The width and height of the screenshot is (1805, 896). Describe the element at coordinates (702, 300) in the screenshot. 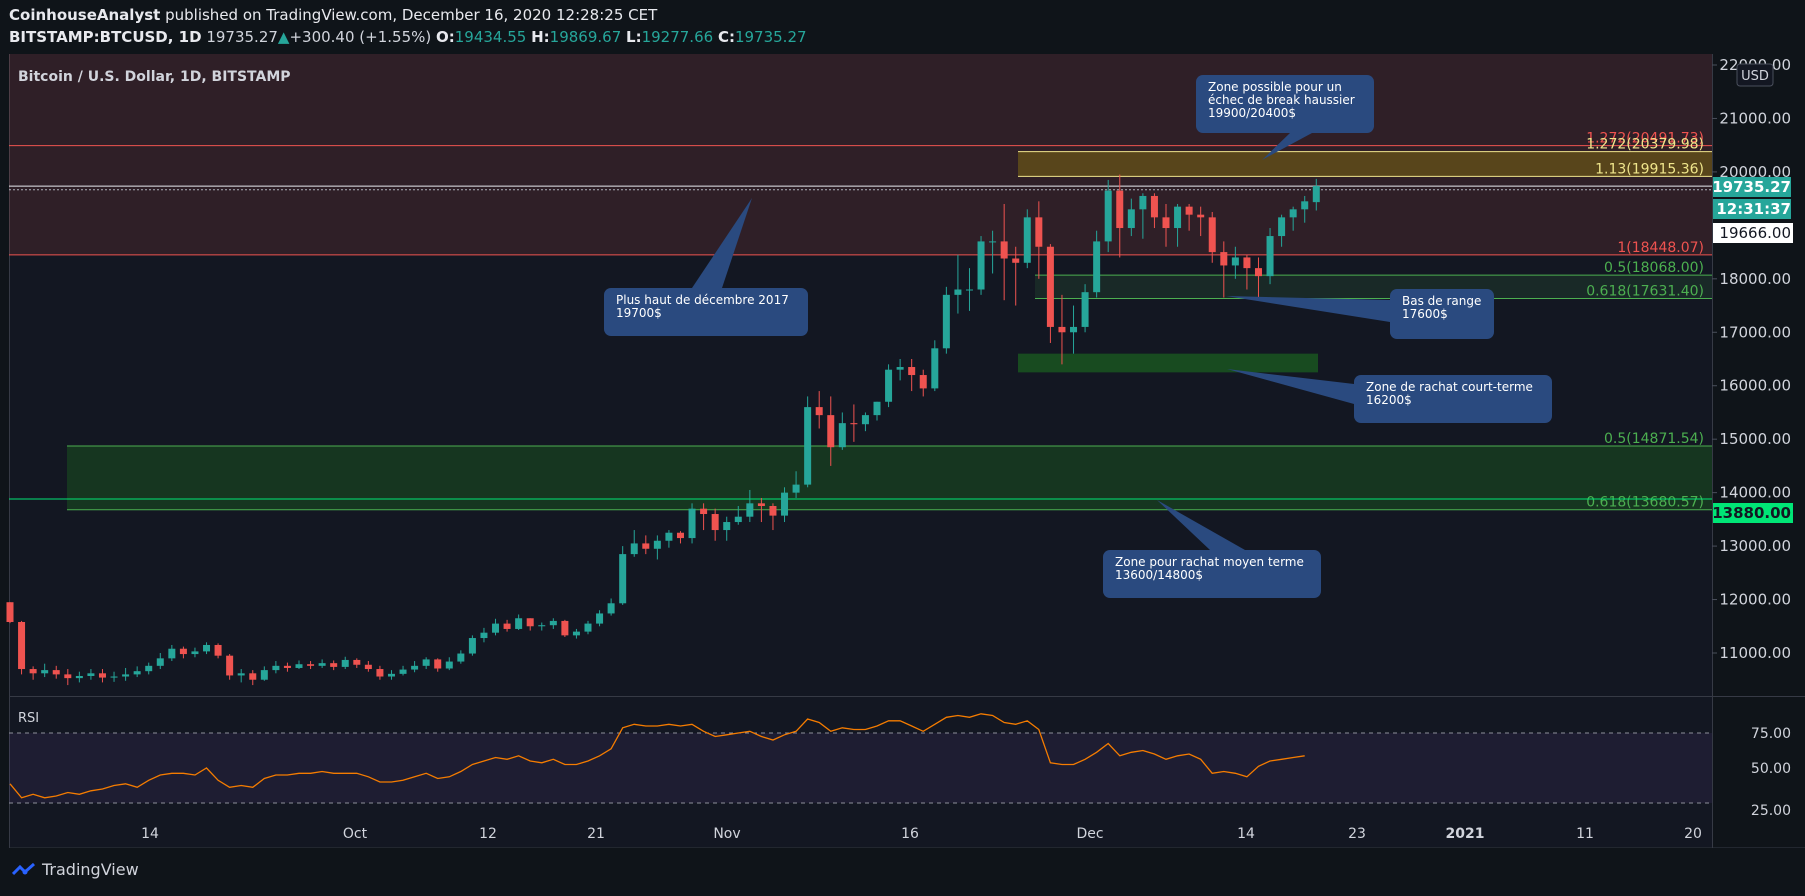

I see `callout-text: Plus haut de décembre 2017` at that location.